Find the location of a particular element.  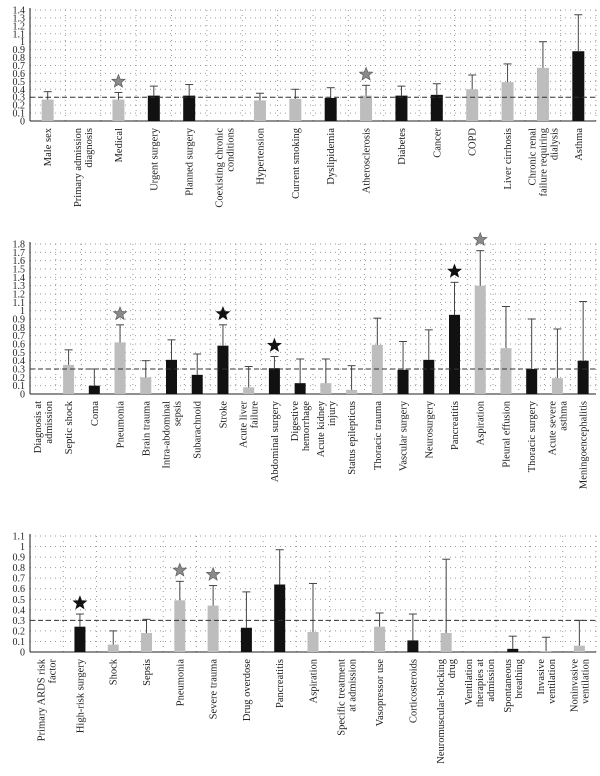

category-label: Brain trauma is located at coordinates (146, 428).